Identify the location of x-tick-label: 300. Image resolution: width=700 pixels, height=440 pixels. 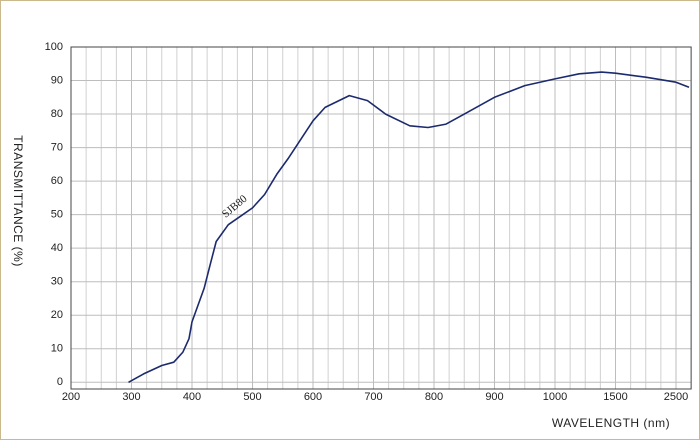
(131, 397).